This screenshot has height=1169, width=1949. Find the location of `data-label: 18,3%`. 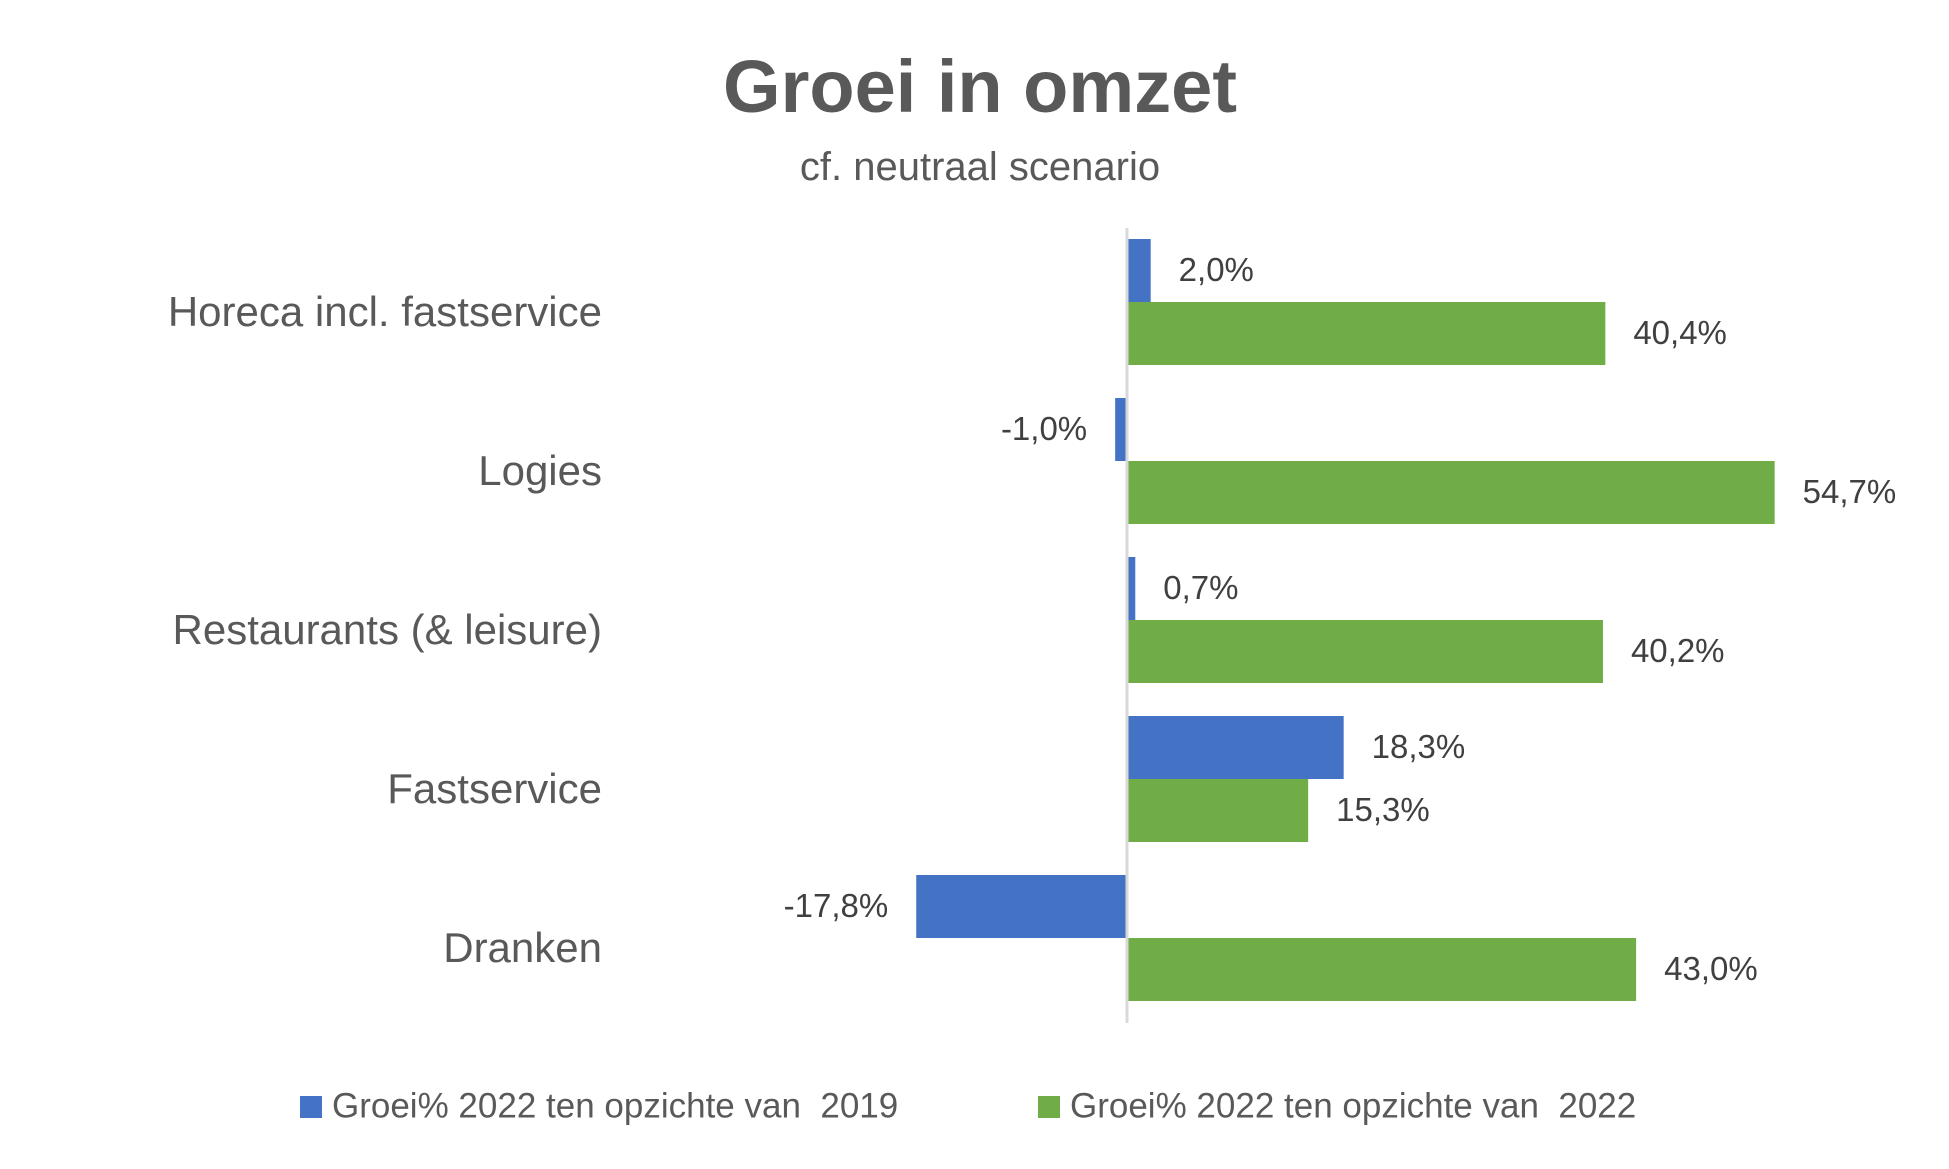

data-label: 18,3% is located at coordinates (1419, 746).